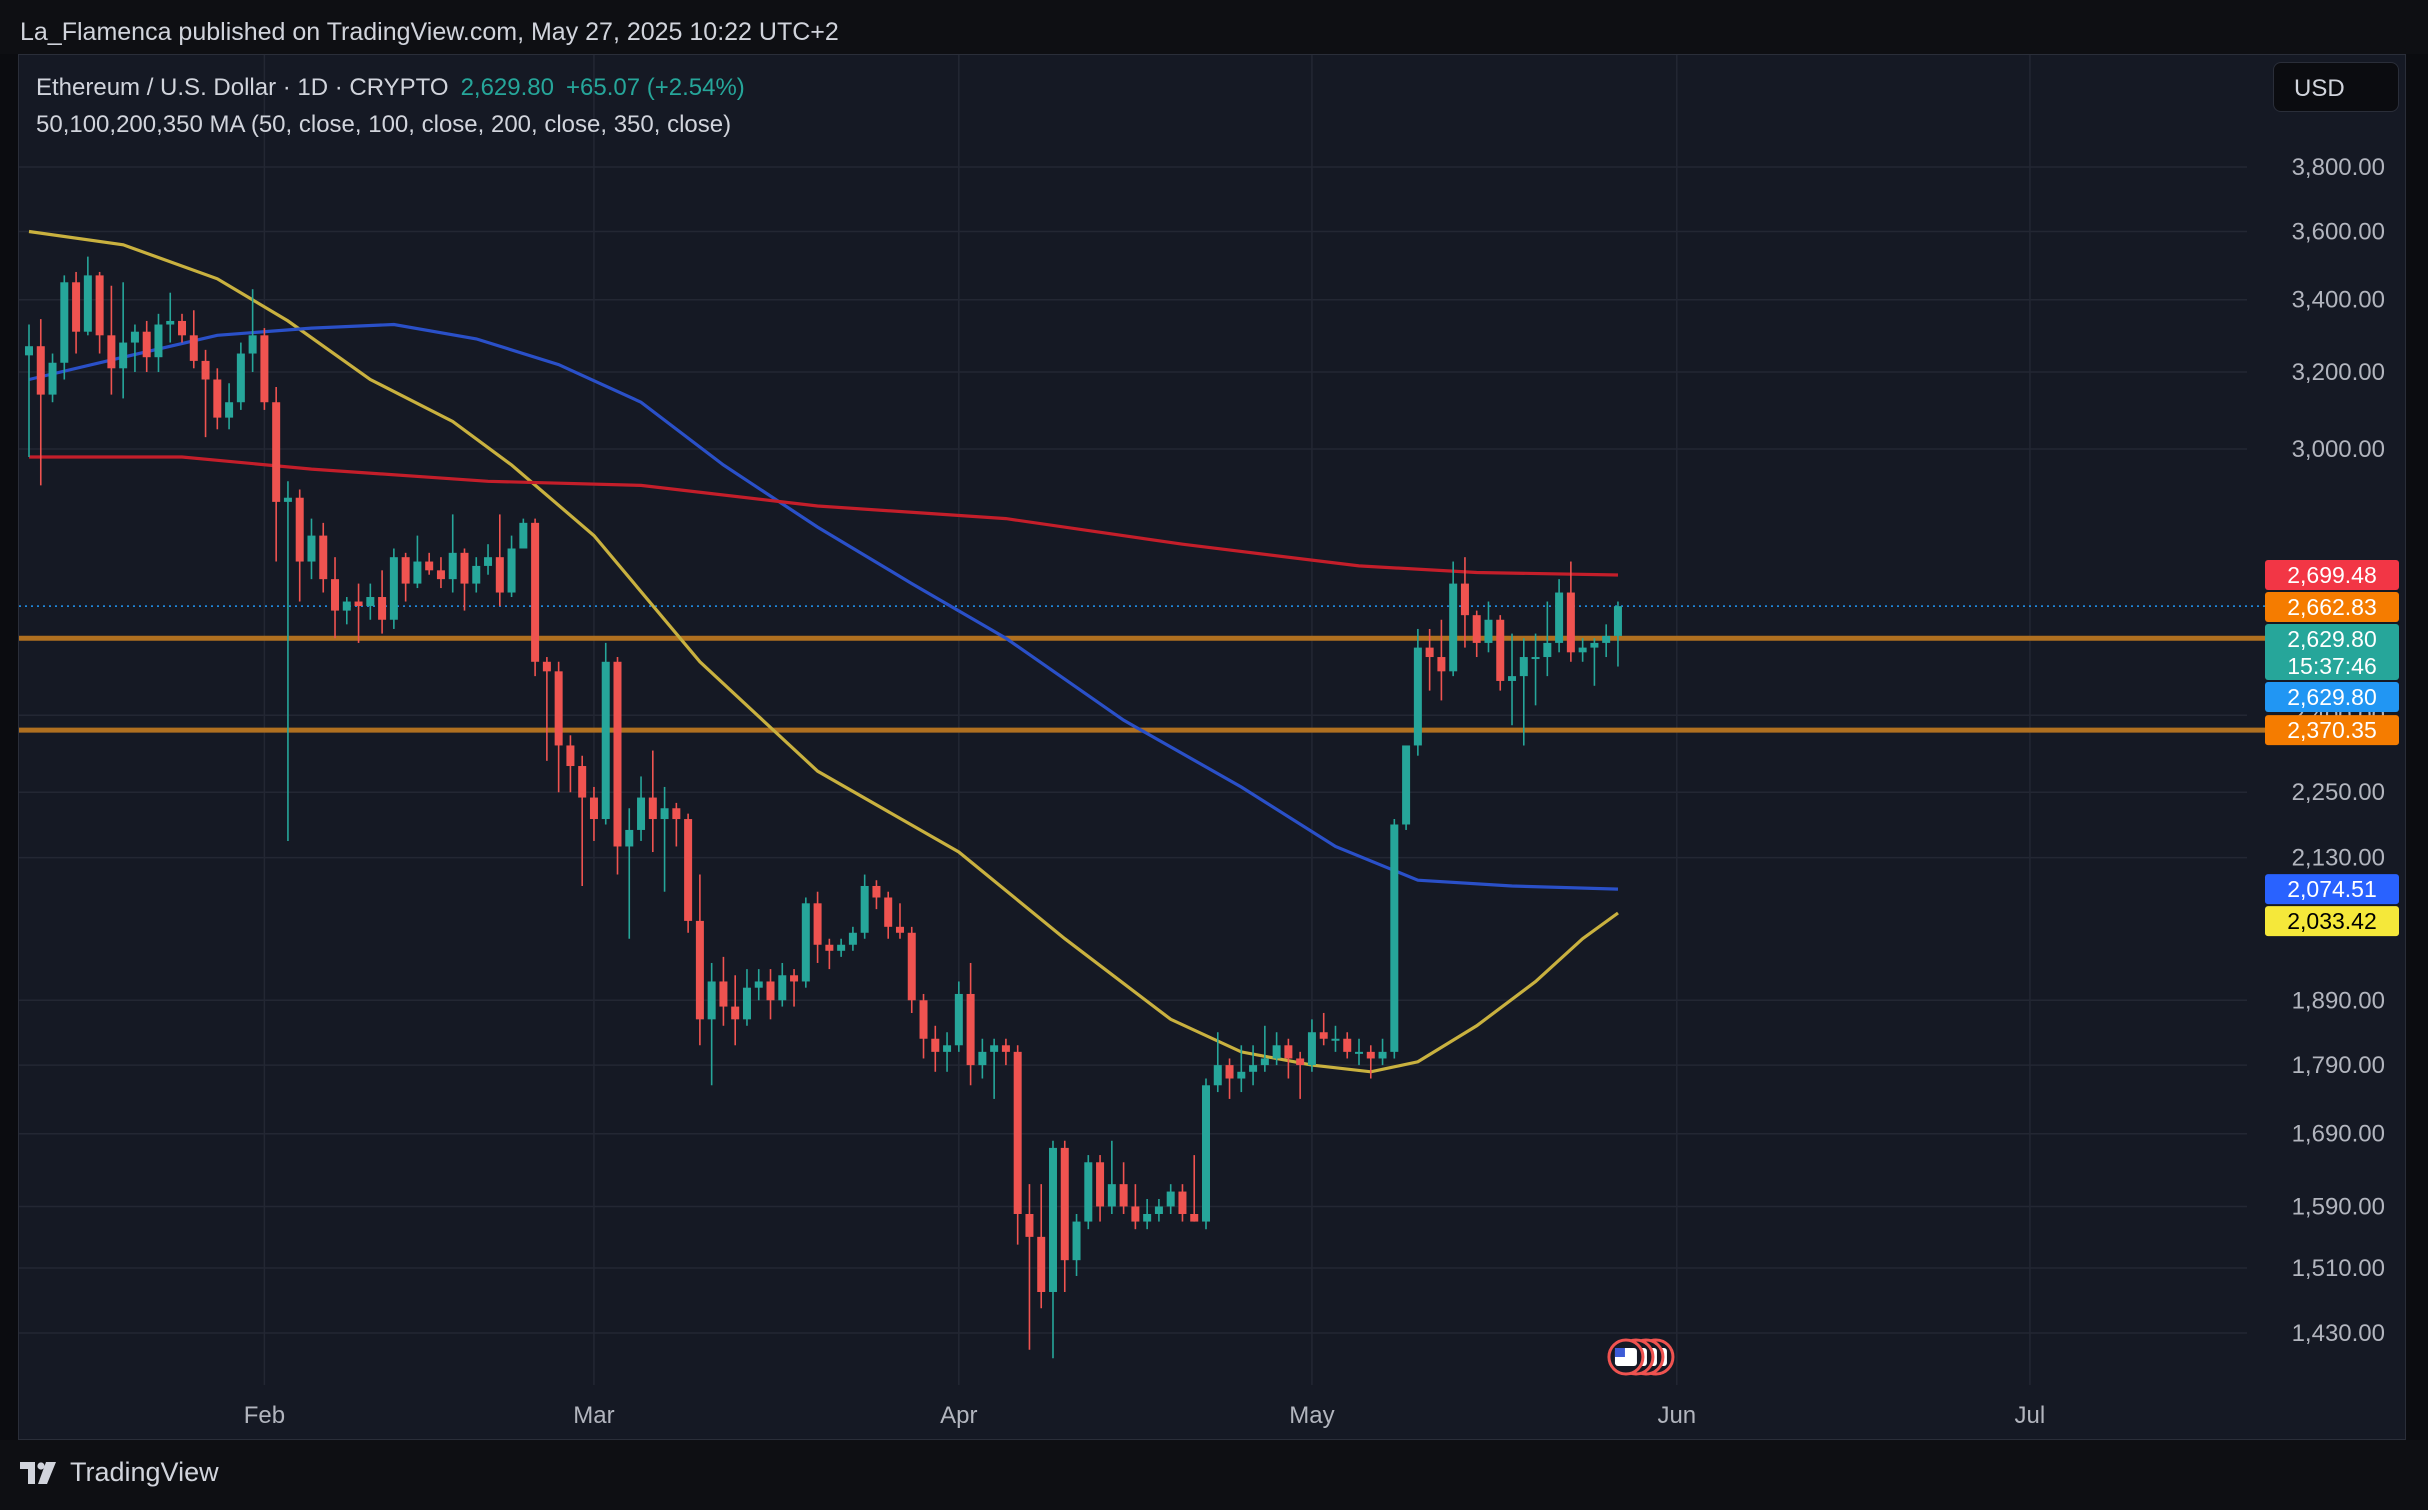 The height and width of the screenshot is (1510, 2428). I want to click on currency-button: USD, so click(2336, 87).